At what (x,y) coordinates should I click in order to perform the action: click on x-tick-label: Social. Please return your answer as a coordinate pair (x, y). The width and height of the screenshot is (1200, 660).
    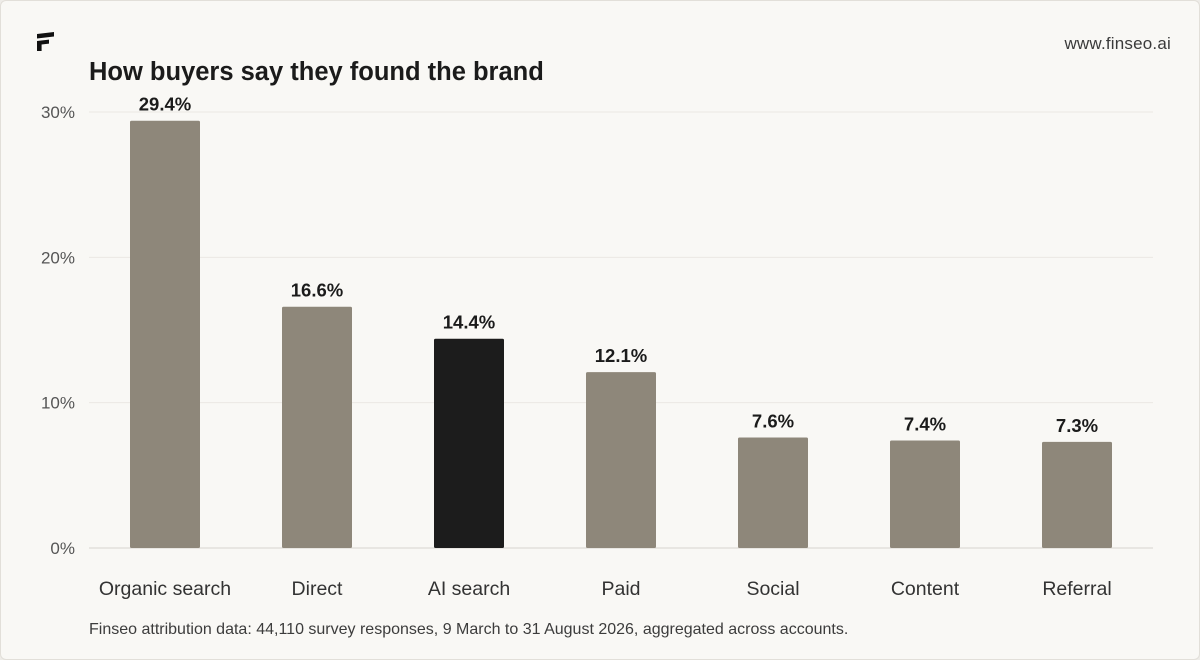
    Looking at the image, I should click on (772, 589).